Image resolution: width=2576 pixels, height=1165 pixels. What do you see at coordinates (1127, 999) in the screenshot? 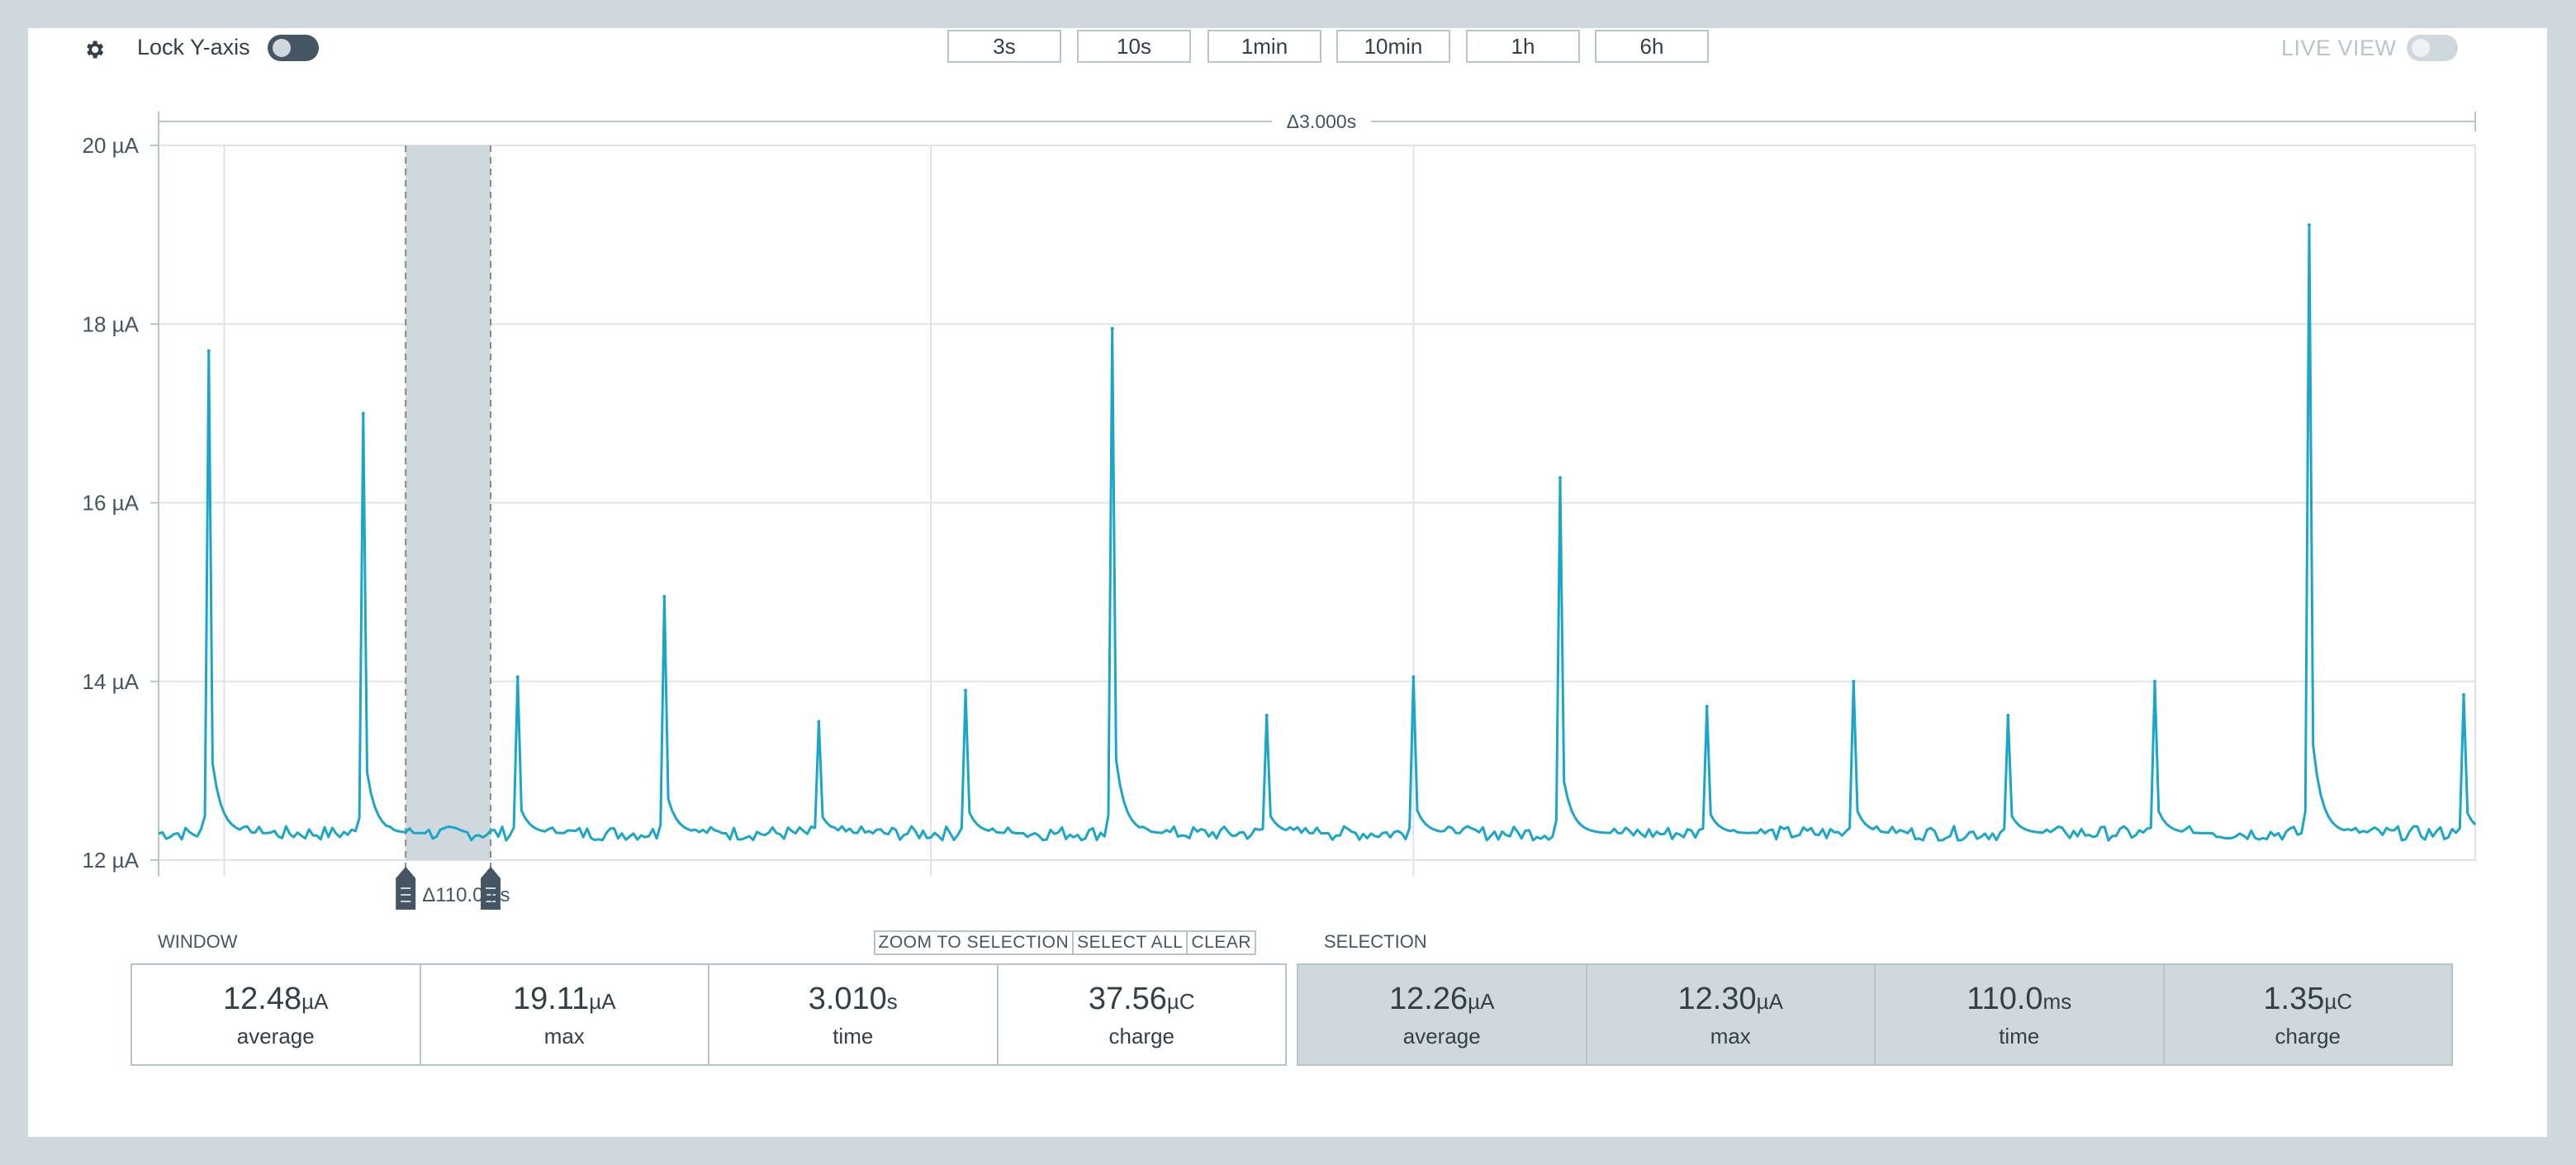
I see `stat-value: 37.56` at bounding box center [1127, 999].